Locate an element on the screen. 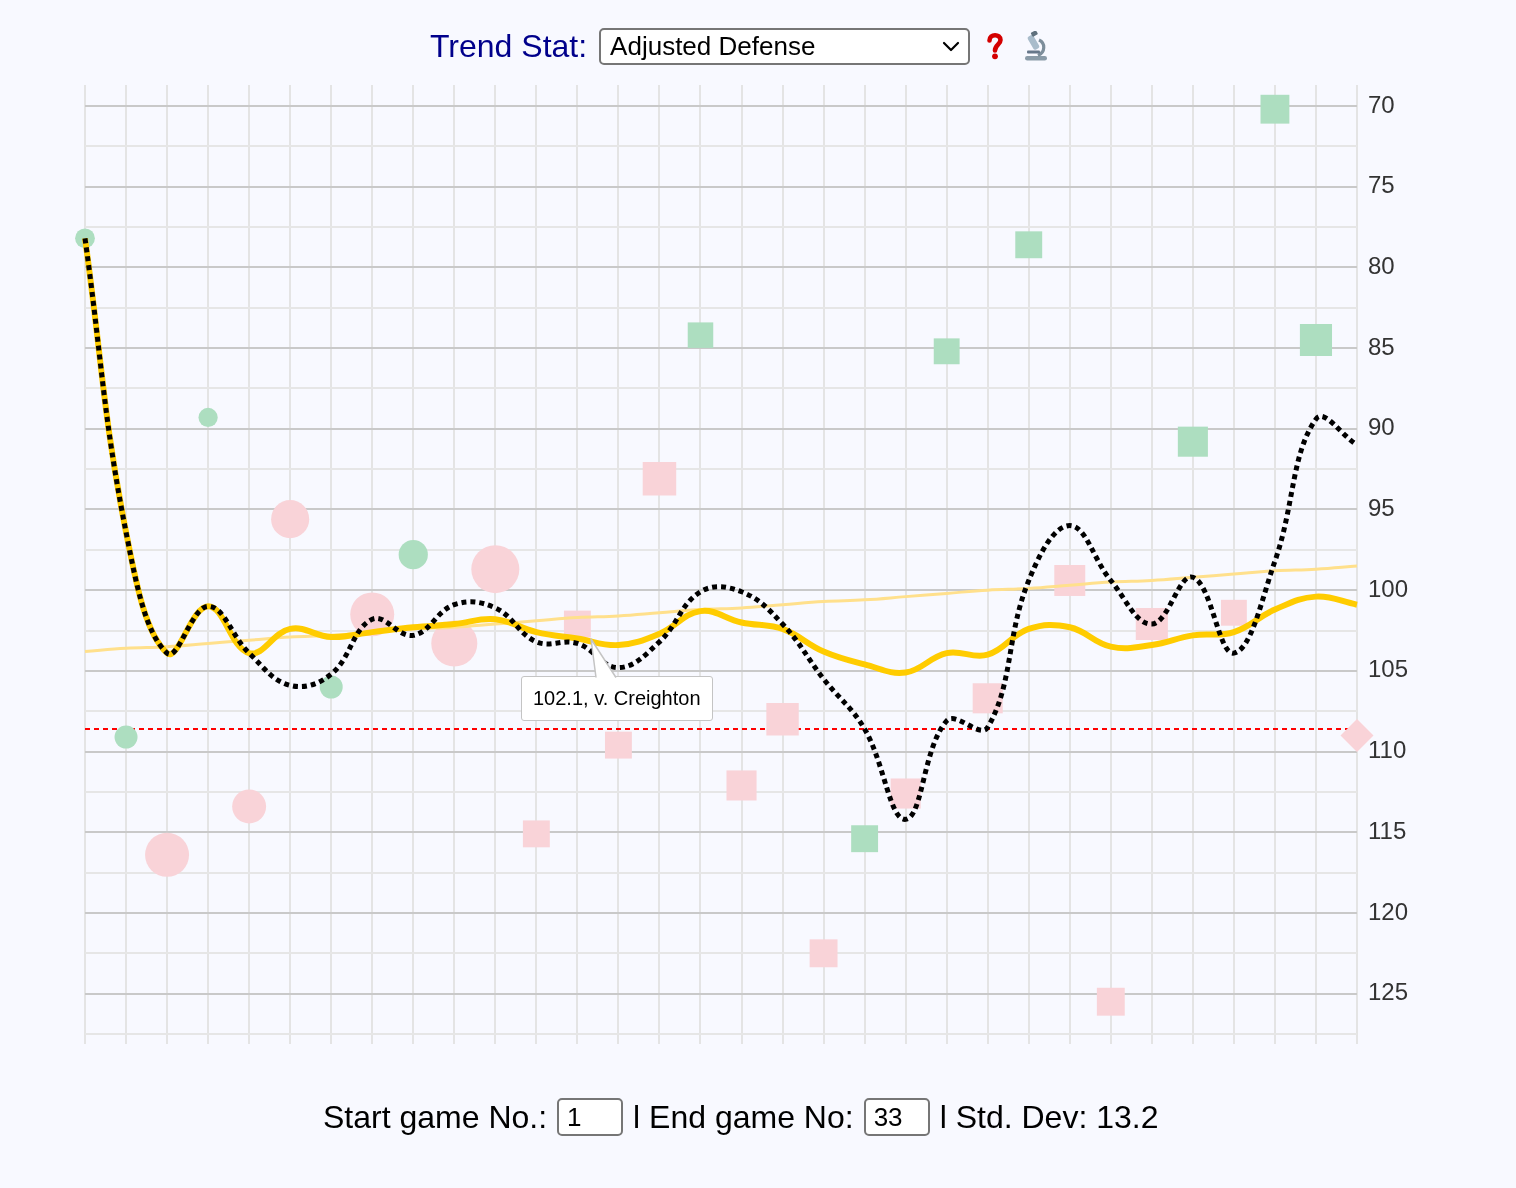 This screenshot has height=1188, width=1516. dropdown-field: Adjusted Defense is located at coordinates (785, 46).